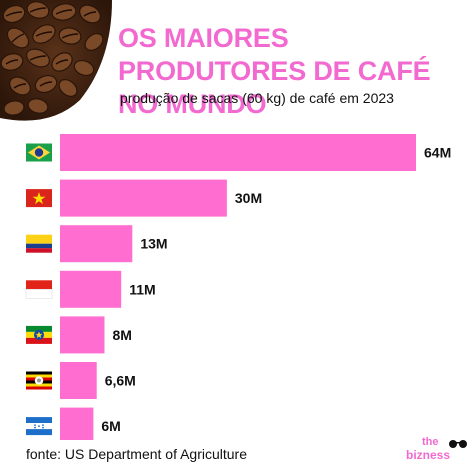 The image size is (474, 474). I want to click on sunglasses-icon, so click(458, 444).